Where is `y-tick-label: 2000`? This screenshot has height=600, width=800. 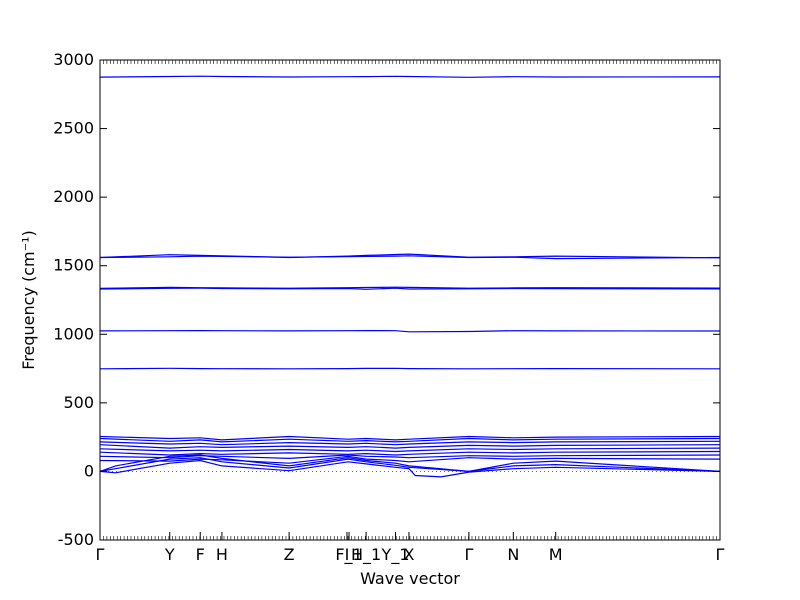 y-tick-label: 2000 is located at coordinates (73, 196).